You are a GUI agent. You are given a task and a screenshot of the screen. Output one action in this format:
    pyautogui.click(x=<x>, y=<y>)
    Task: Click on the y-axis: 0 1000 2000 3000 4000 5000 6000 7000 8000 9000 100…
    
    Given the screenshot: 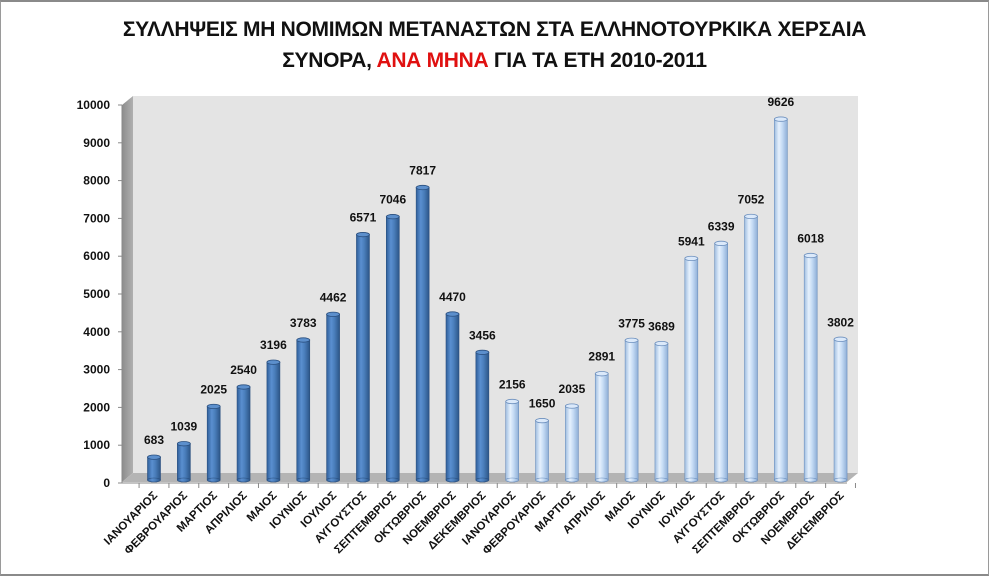 What is the action you would take?
    pyautogui.click(x=99, y=294)
    